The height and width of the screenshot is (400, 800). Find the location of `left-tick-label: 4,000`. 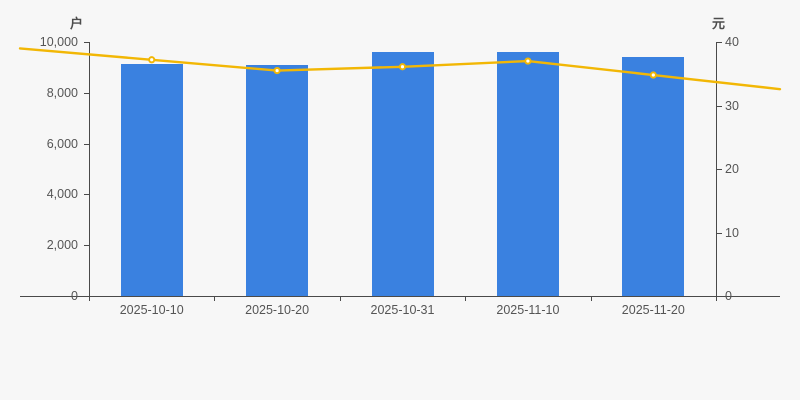

left-tick-label: 4,000 is located at coordinates (62, 194).